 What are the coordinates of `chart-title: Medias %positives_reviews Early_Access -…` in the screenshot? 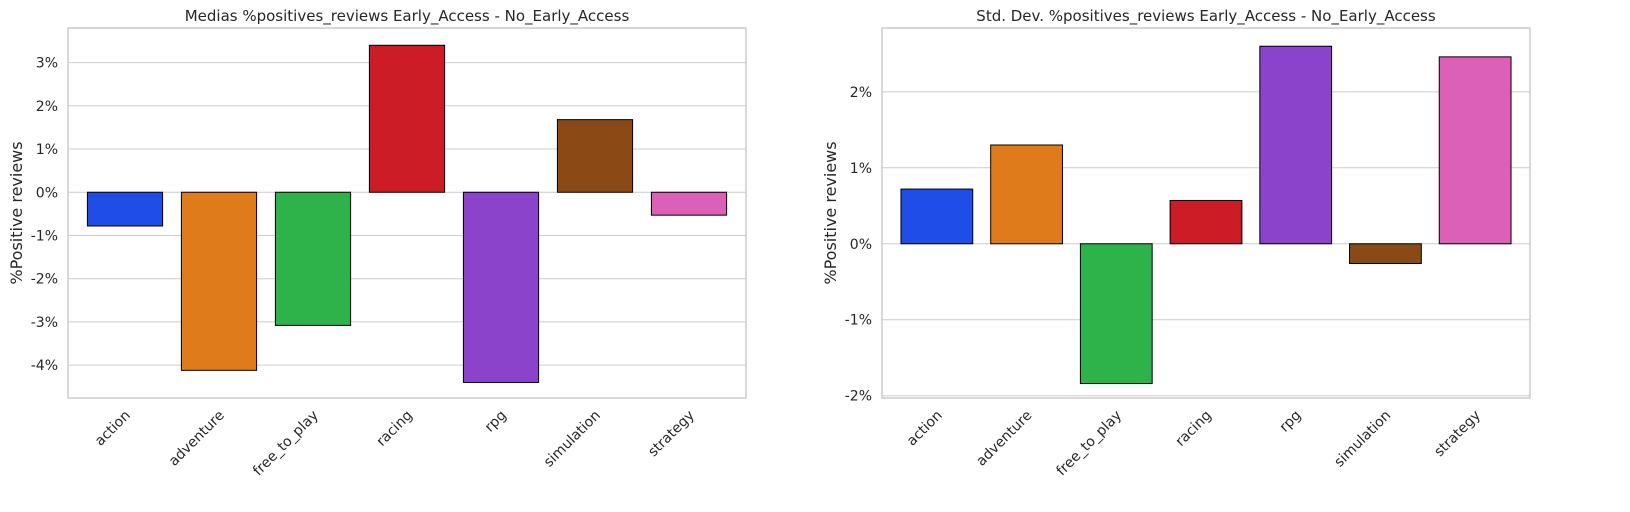 It's located at (407, 16).